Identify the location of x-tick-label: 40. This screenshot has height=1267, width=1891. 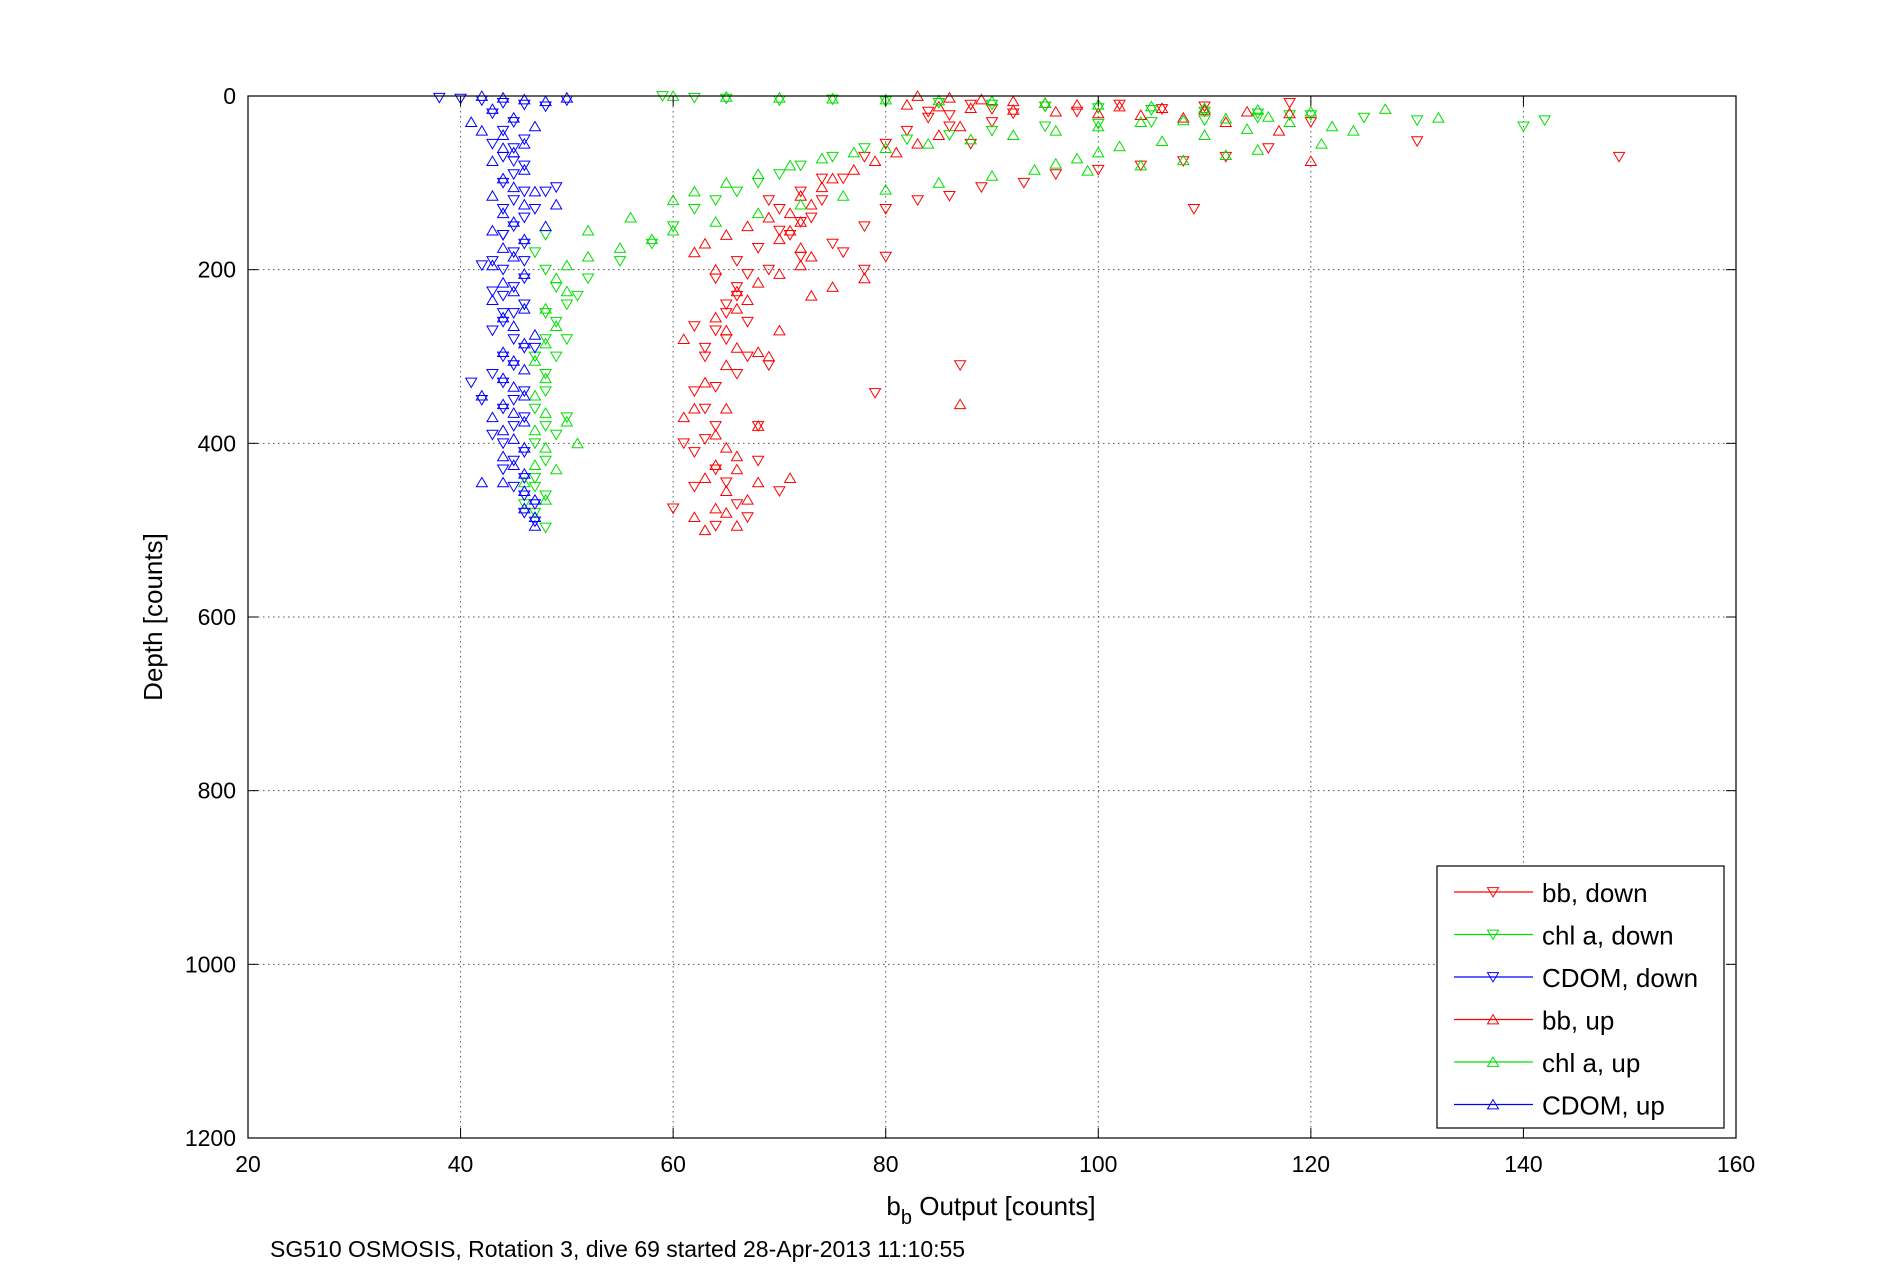
(461, 1164).